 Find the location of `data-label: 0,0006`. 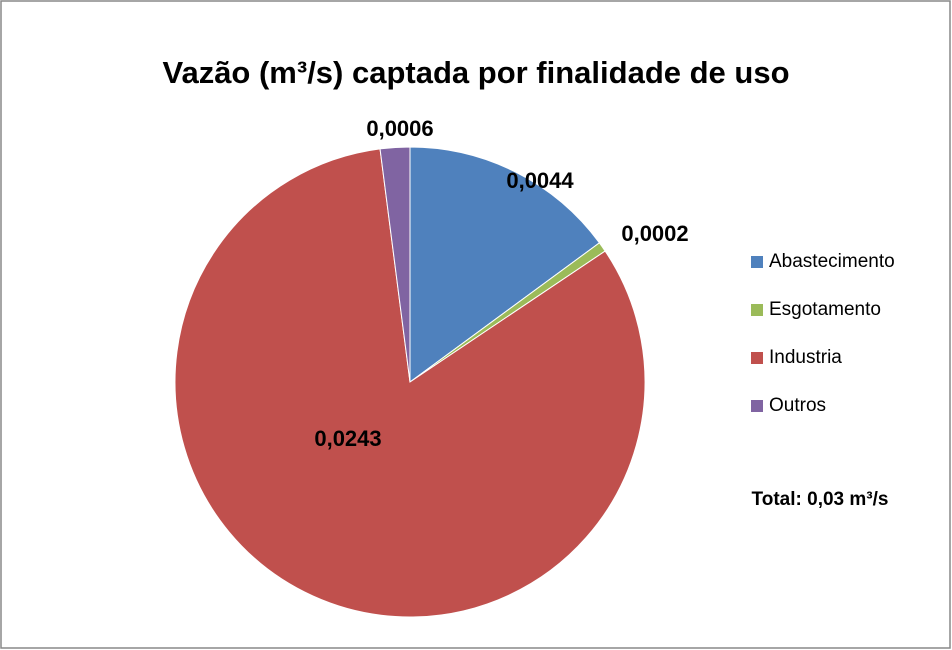

data-label: 0,0006 is located at coordinates (399, 128).